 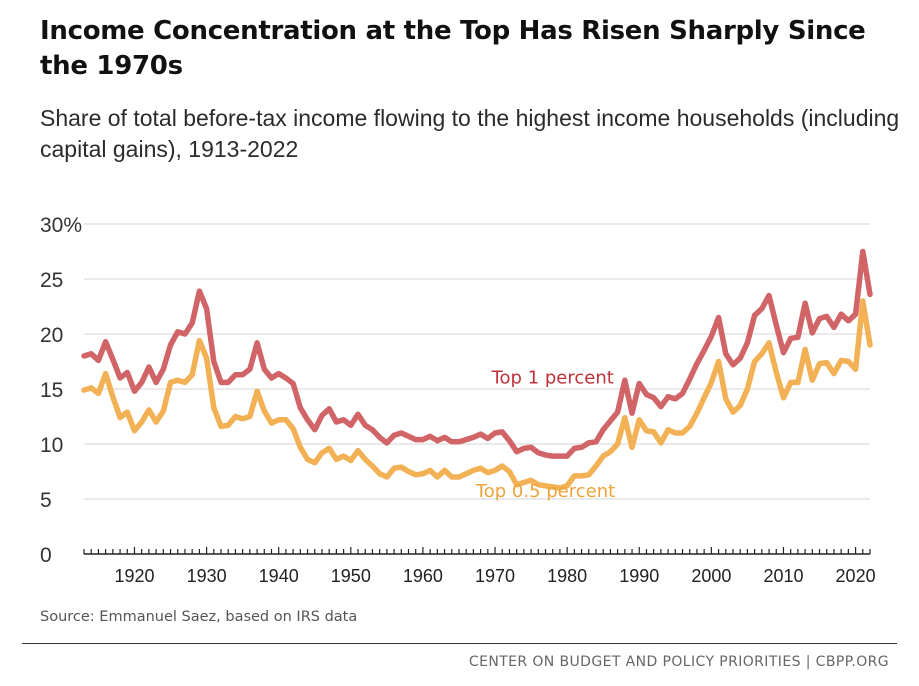 What do you see at coordinates (51, 445) in the screenshot?
I see `y-tick-label: 10` at bounding box center [51, 445].